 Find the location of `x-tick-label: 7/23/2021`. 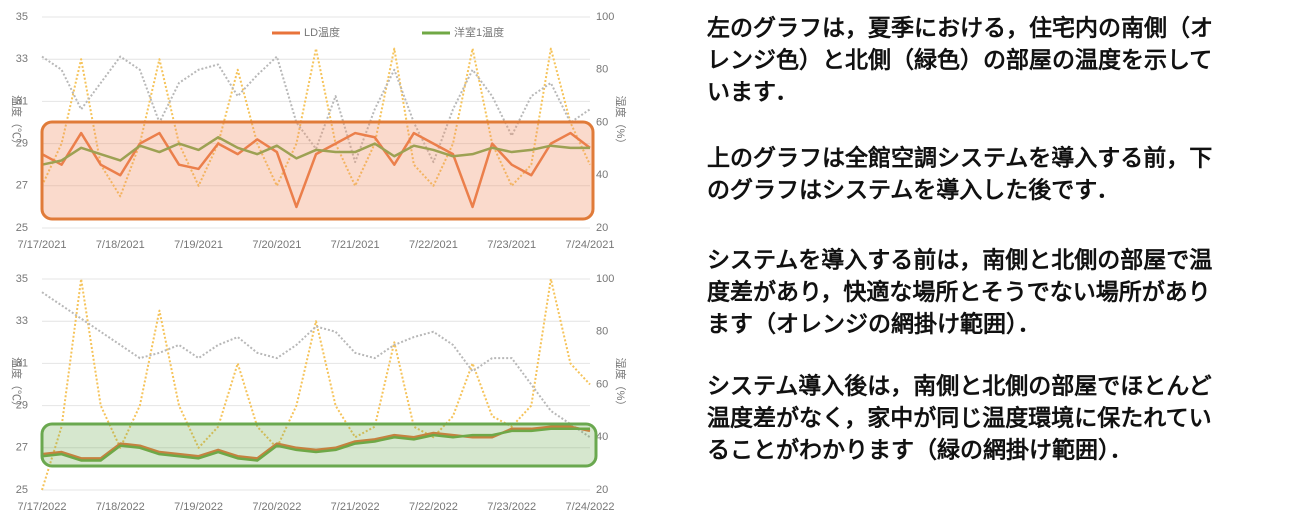

x-tick-label: 7/23/2021 is located at coordinates (511, 245).